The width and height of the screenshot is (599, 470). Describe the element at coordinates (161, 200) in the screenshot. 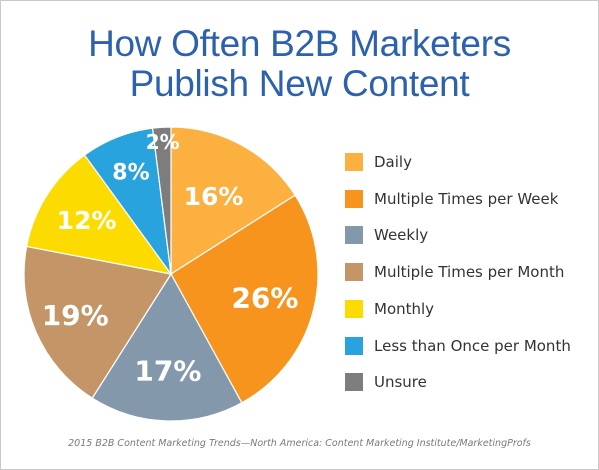

I see `pie-slice-unsure` at that location.